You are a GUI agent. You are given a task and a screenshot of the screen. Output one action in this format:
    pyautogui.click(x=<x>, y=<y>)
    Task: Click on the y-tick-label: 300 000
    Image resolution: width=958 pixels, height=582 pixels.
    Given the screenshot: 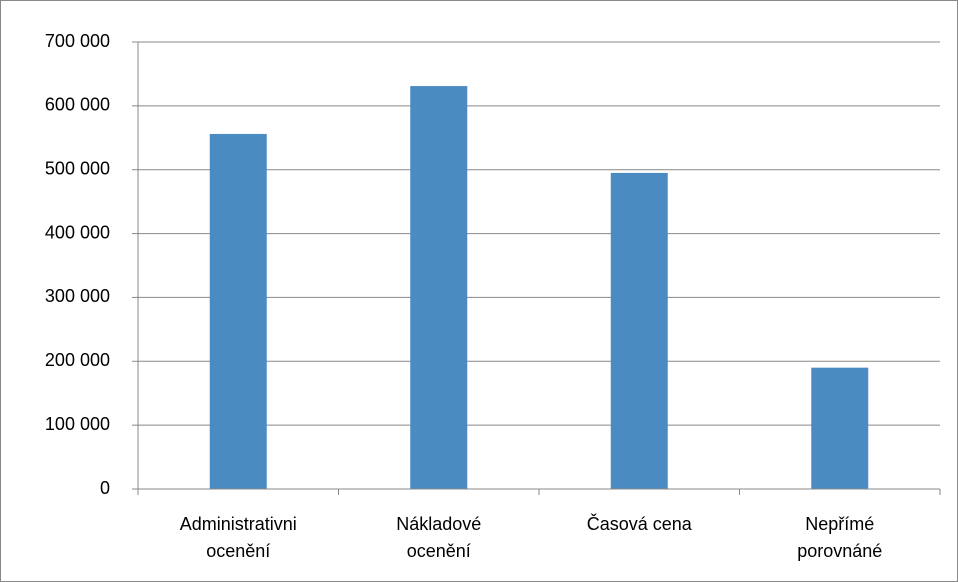 What is the action you would take?
    pyautogui.click(x=77, y=296)
    